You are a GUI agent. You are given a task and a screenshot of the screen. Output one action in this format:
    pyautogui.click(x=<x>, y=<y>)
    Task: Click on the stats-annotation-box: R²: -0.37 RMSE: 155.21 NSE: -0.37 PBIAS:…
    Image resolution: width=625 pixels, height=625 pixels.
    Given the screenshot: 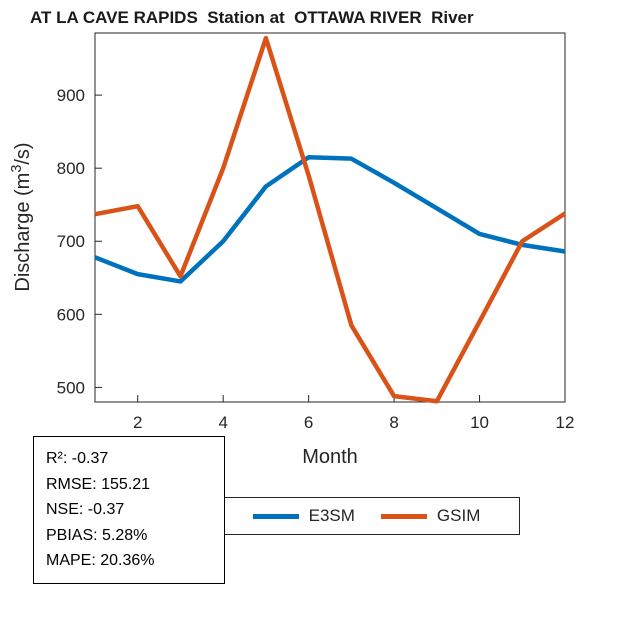 What is the action you would take?
    pyautogui.click(x=129, y=510)
    